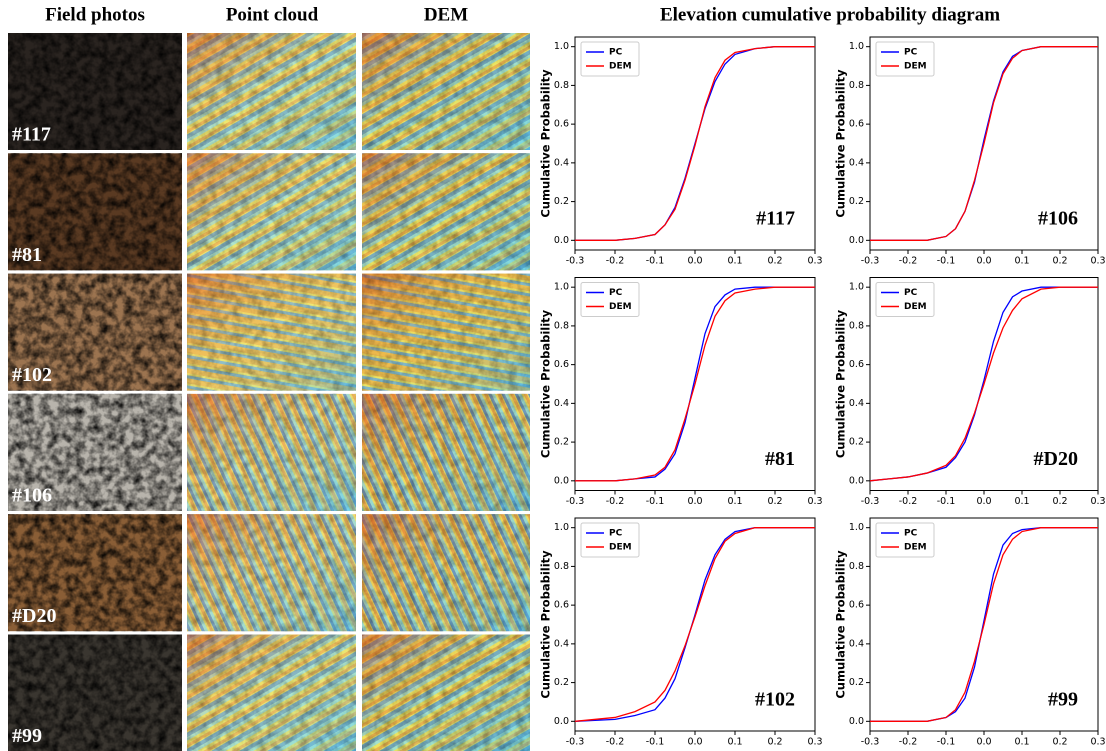 The height and width of the screenshot is (751, 1106). Describe the element at coordinates (27, 255) in the screenshot. I see `row-label: #81` at that location.